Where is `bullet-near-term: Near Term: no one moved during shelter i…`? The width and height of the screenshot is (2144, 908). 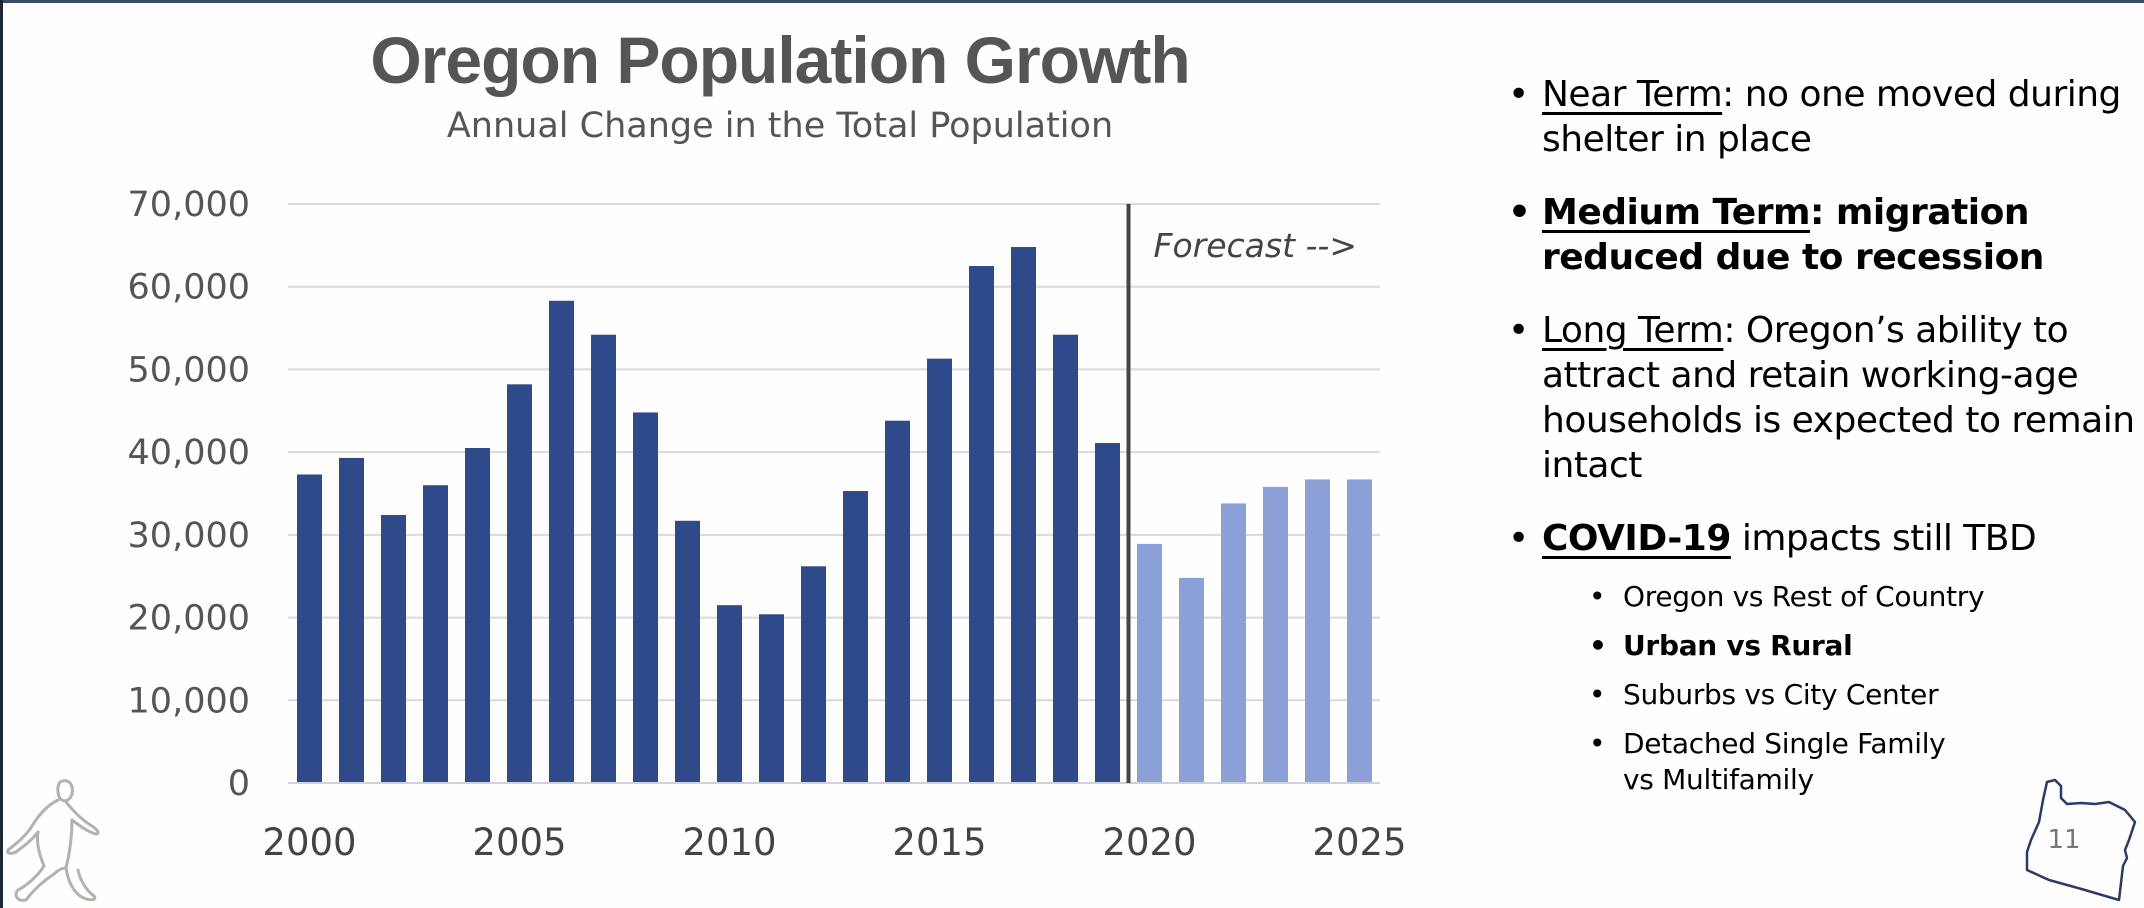 bullet-near-term: Near Term: no one moved during shelter i… is located at coordinates (1823, 117).